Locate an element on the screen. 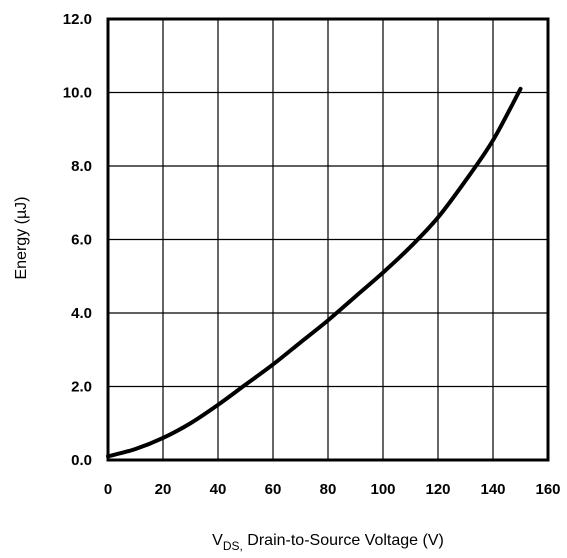 This screenshot has height=558, width=567. y-tick-label-8.0: 8.0 is located at coordinates (81, 166).